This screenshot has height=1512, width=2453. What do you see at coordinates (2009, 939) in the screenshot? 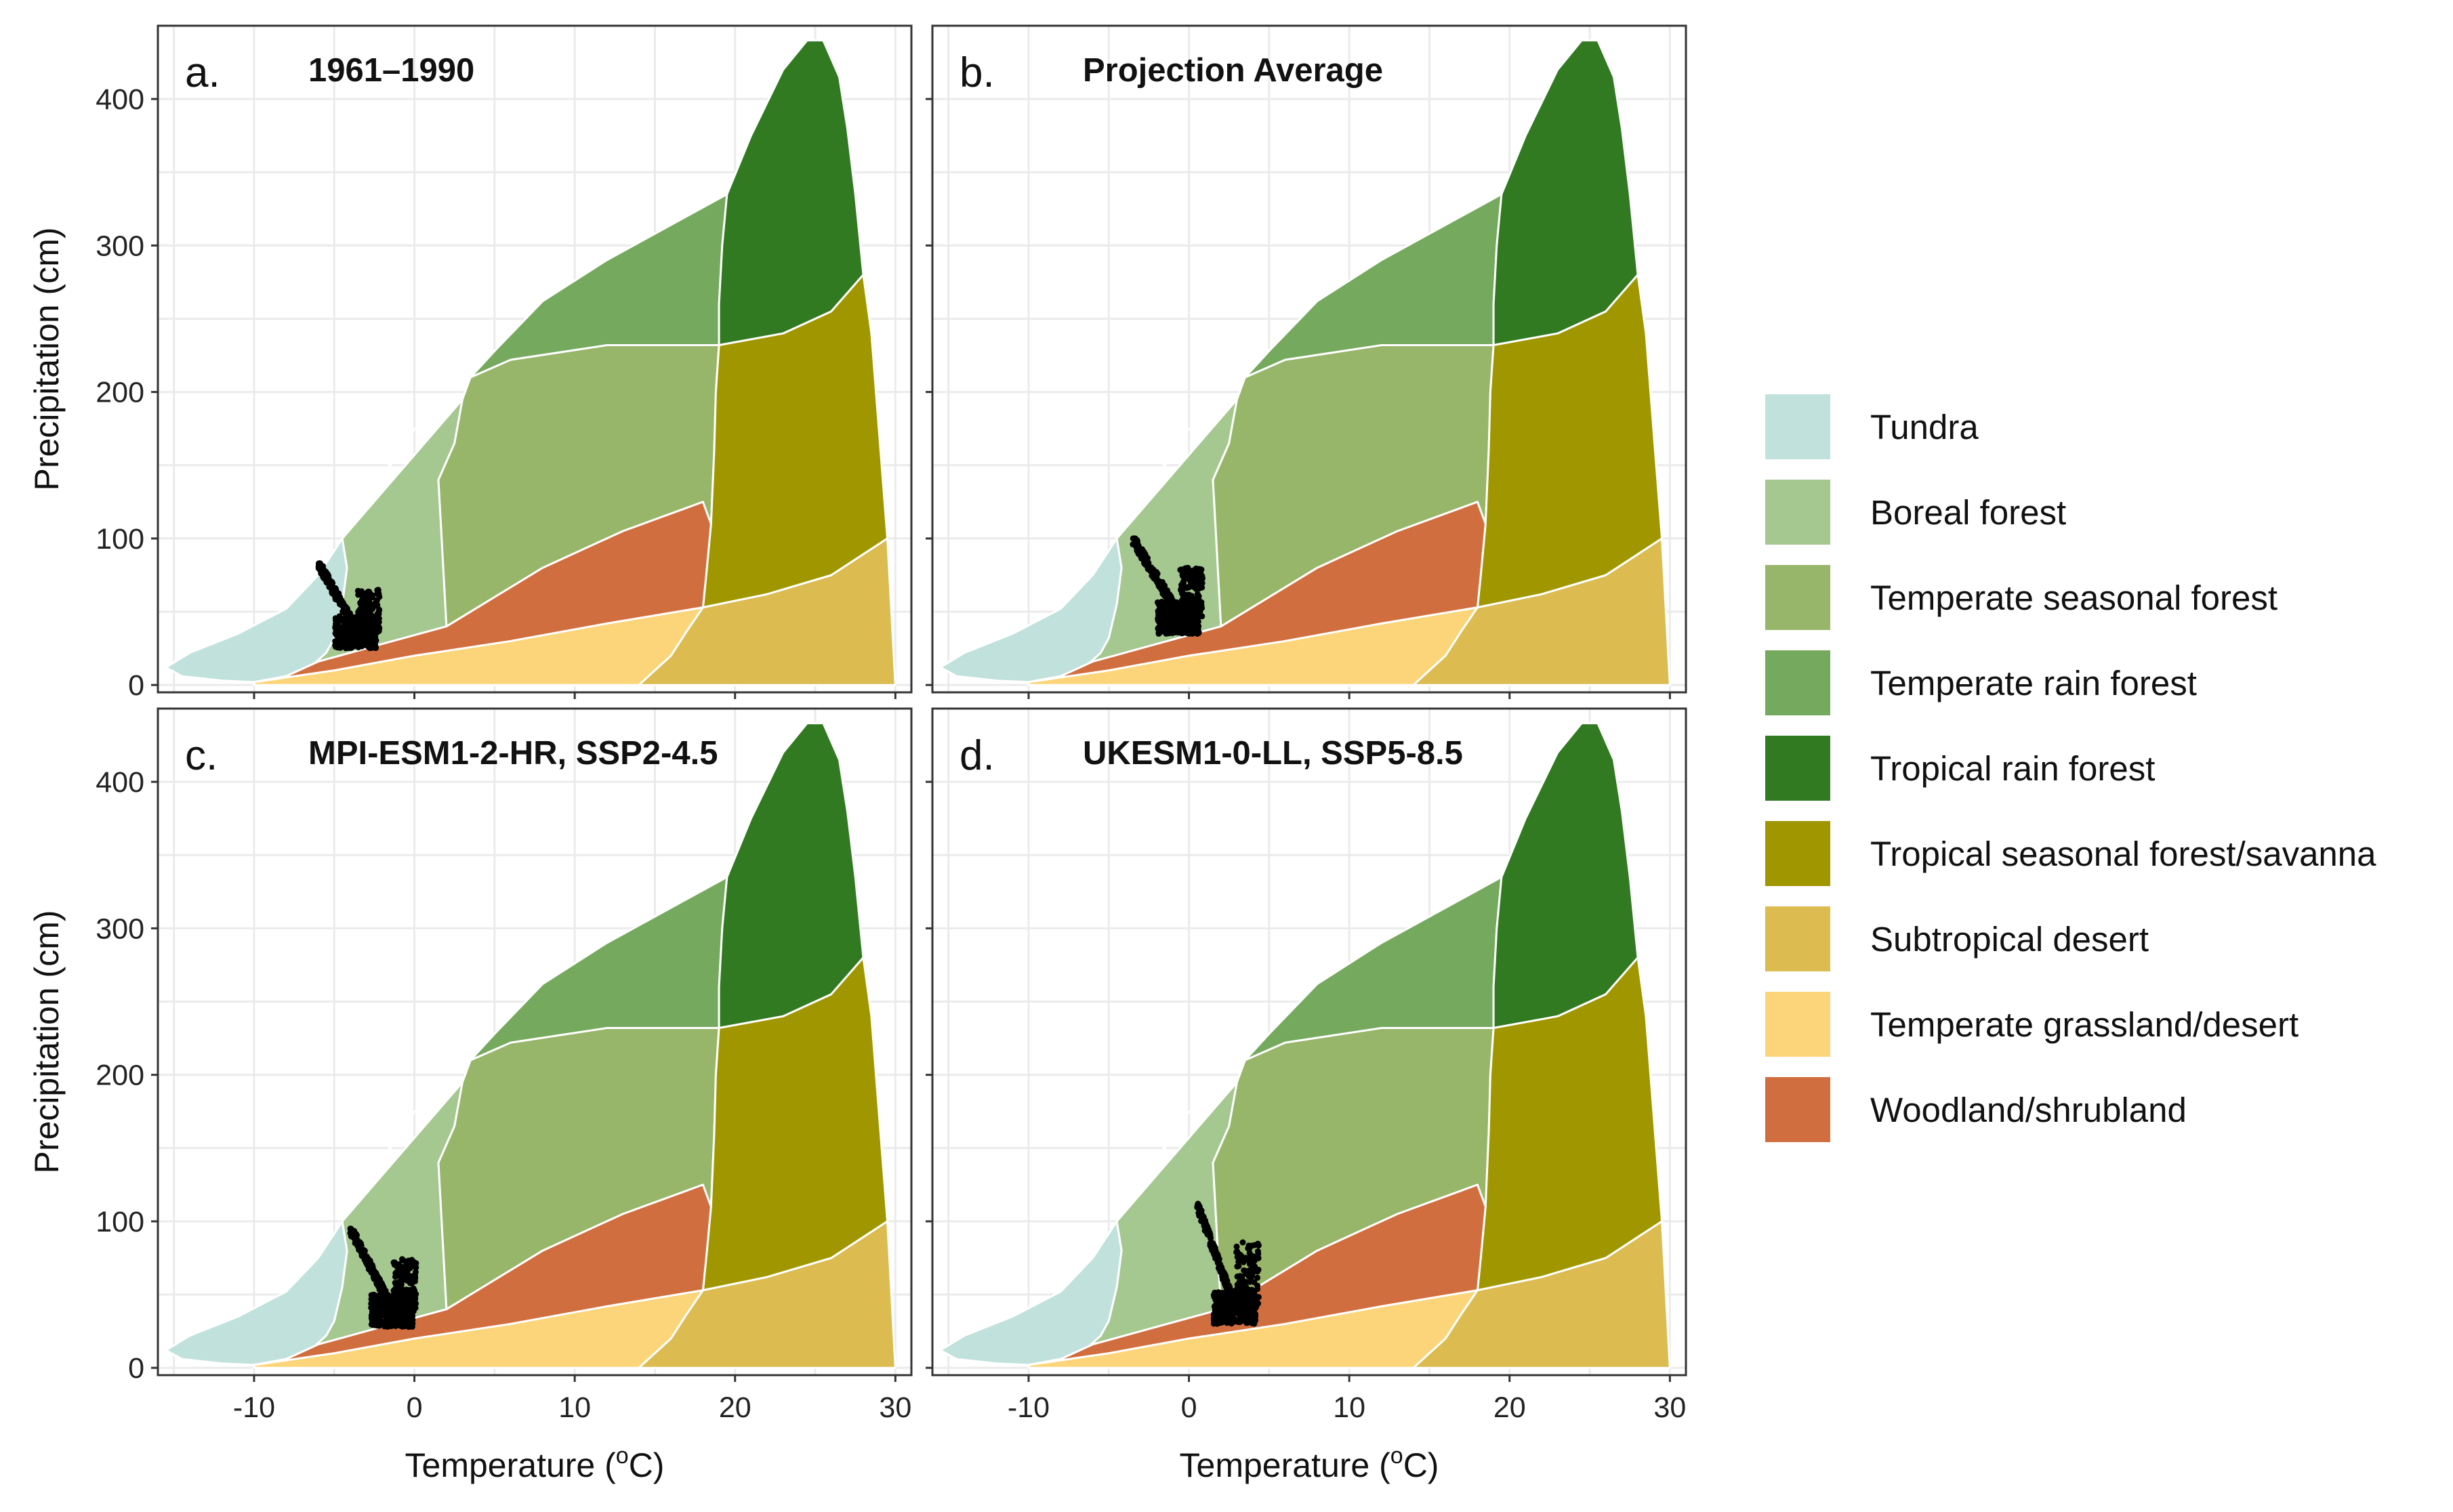
I see `legend-label: Subtropical desert` at bounding box center [2009, 939].